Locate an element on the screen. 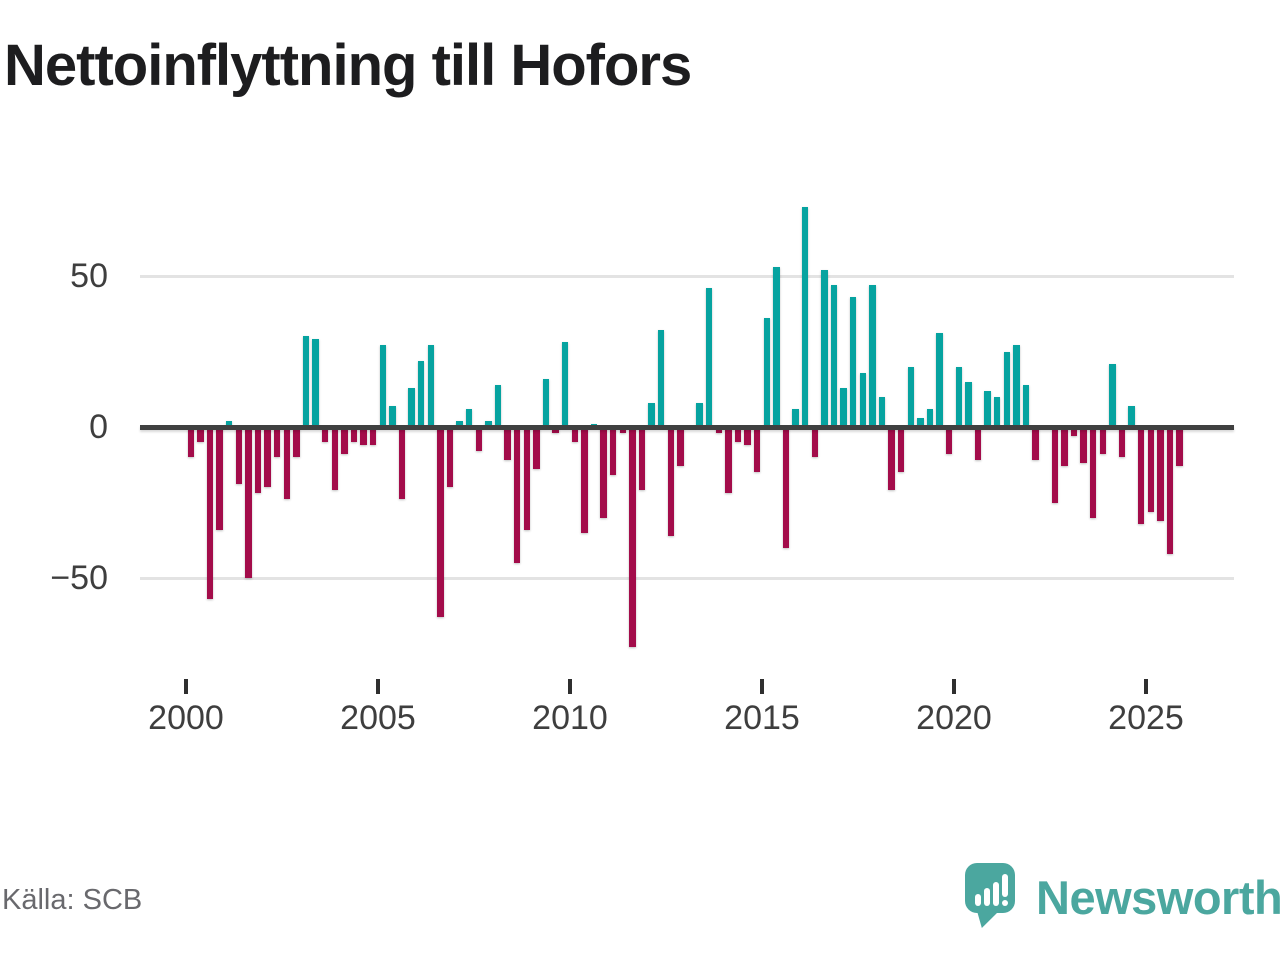 The image size is (1280, 960). bar-2012-q3 is located at coordinates (671, 481).